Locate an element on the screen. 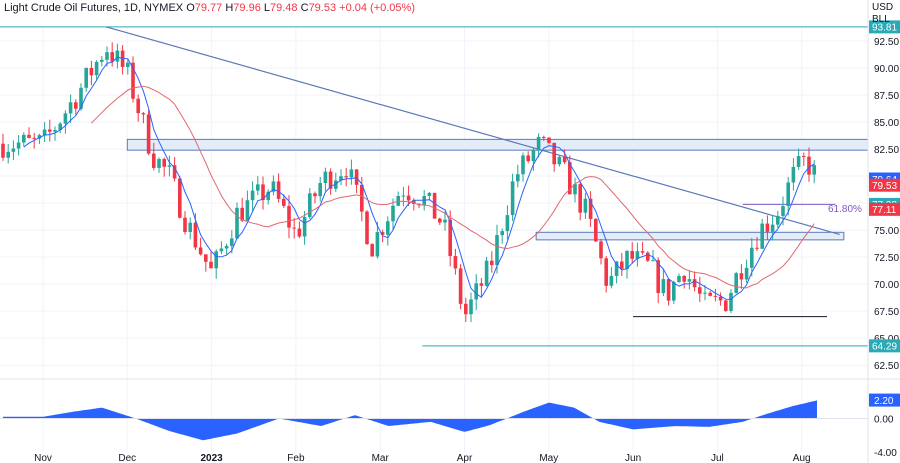  support-zone is located at coordinates (690, 236).